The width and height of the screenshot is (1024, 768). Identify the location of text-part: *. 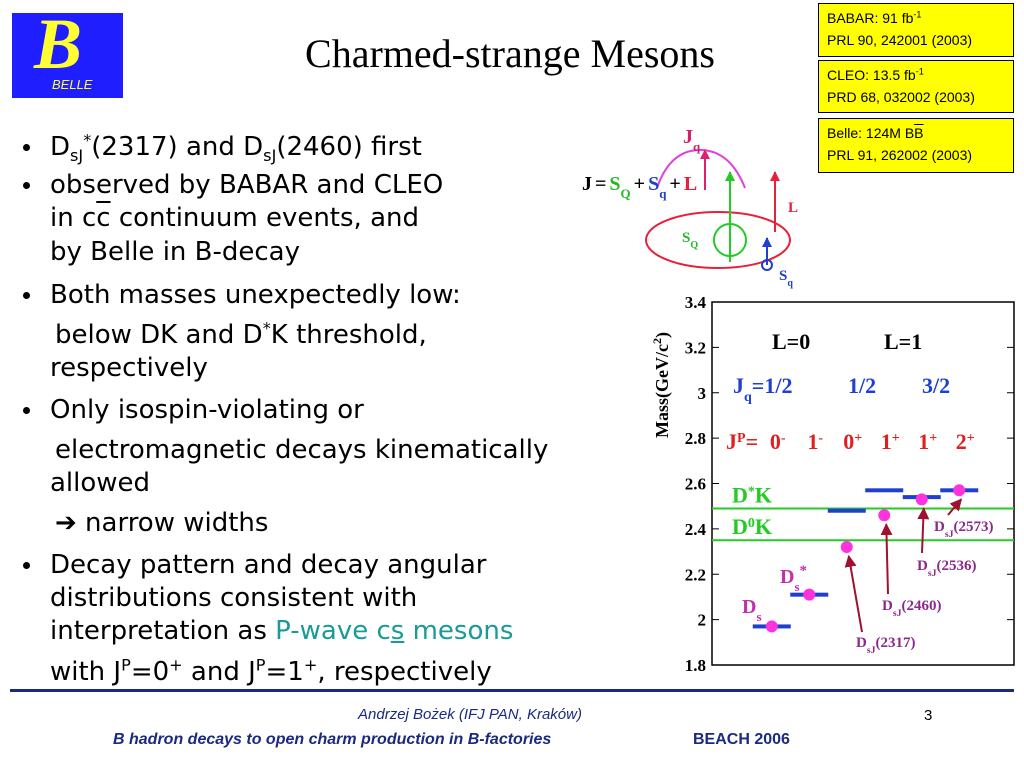
(266, 328).